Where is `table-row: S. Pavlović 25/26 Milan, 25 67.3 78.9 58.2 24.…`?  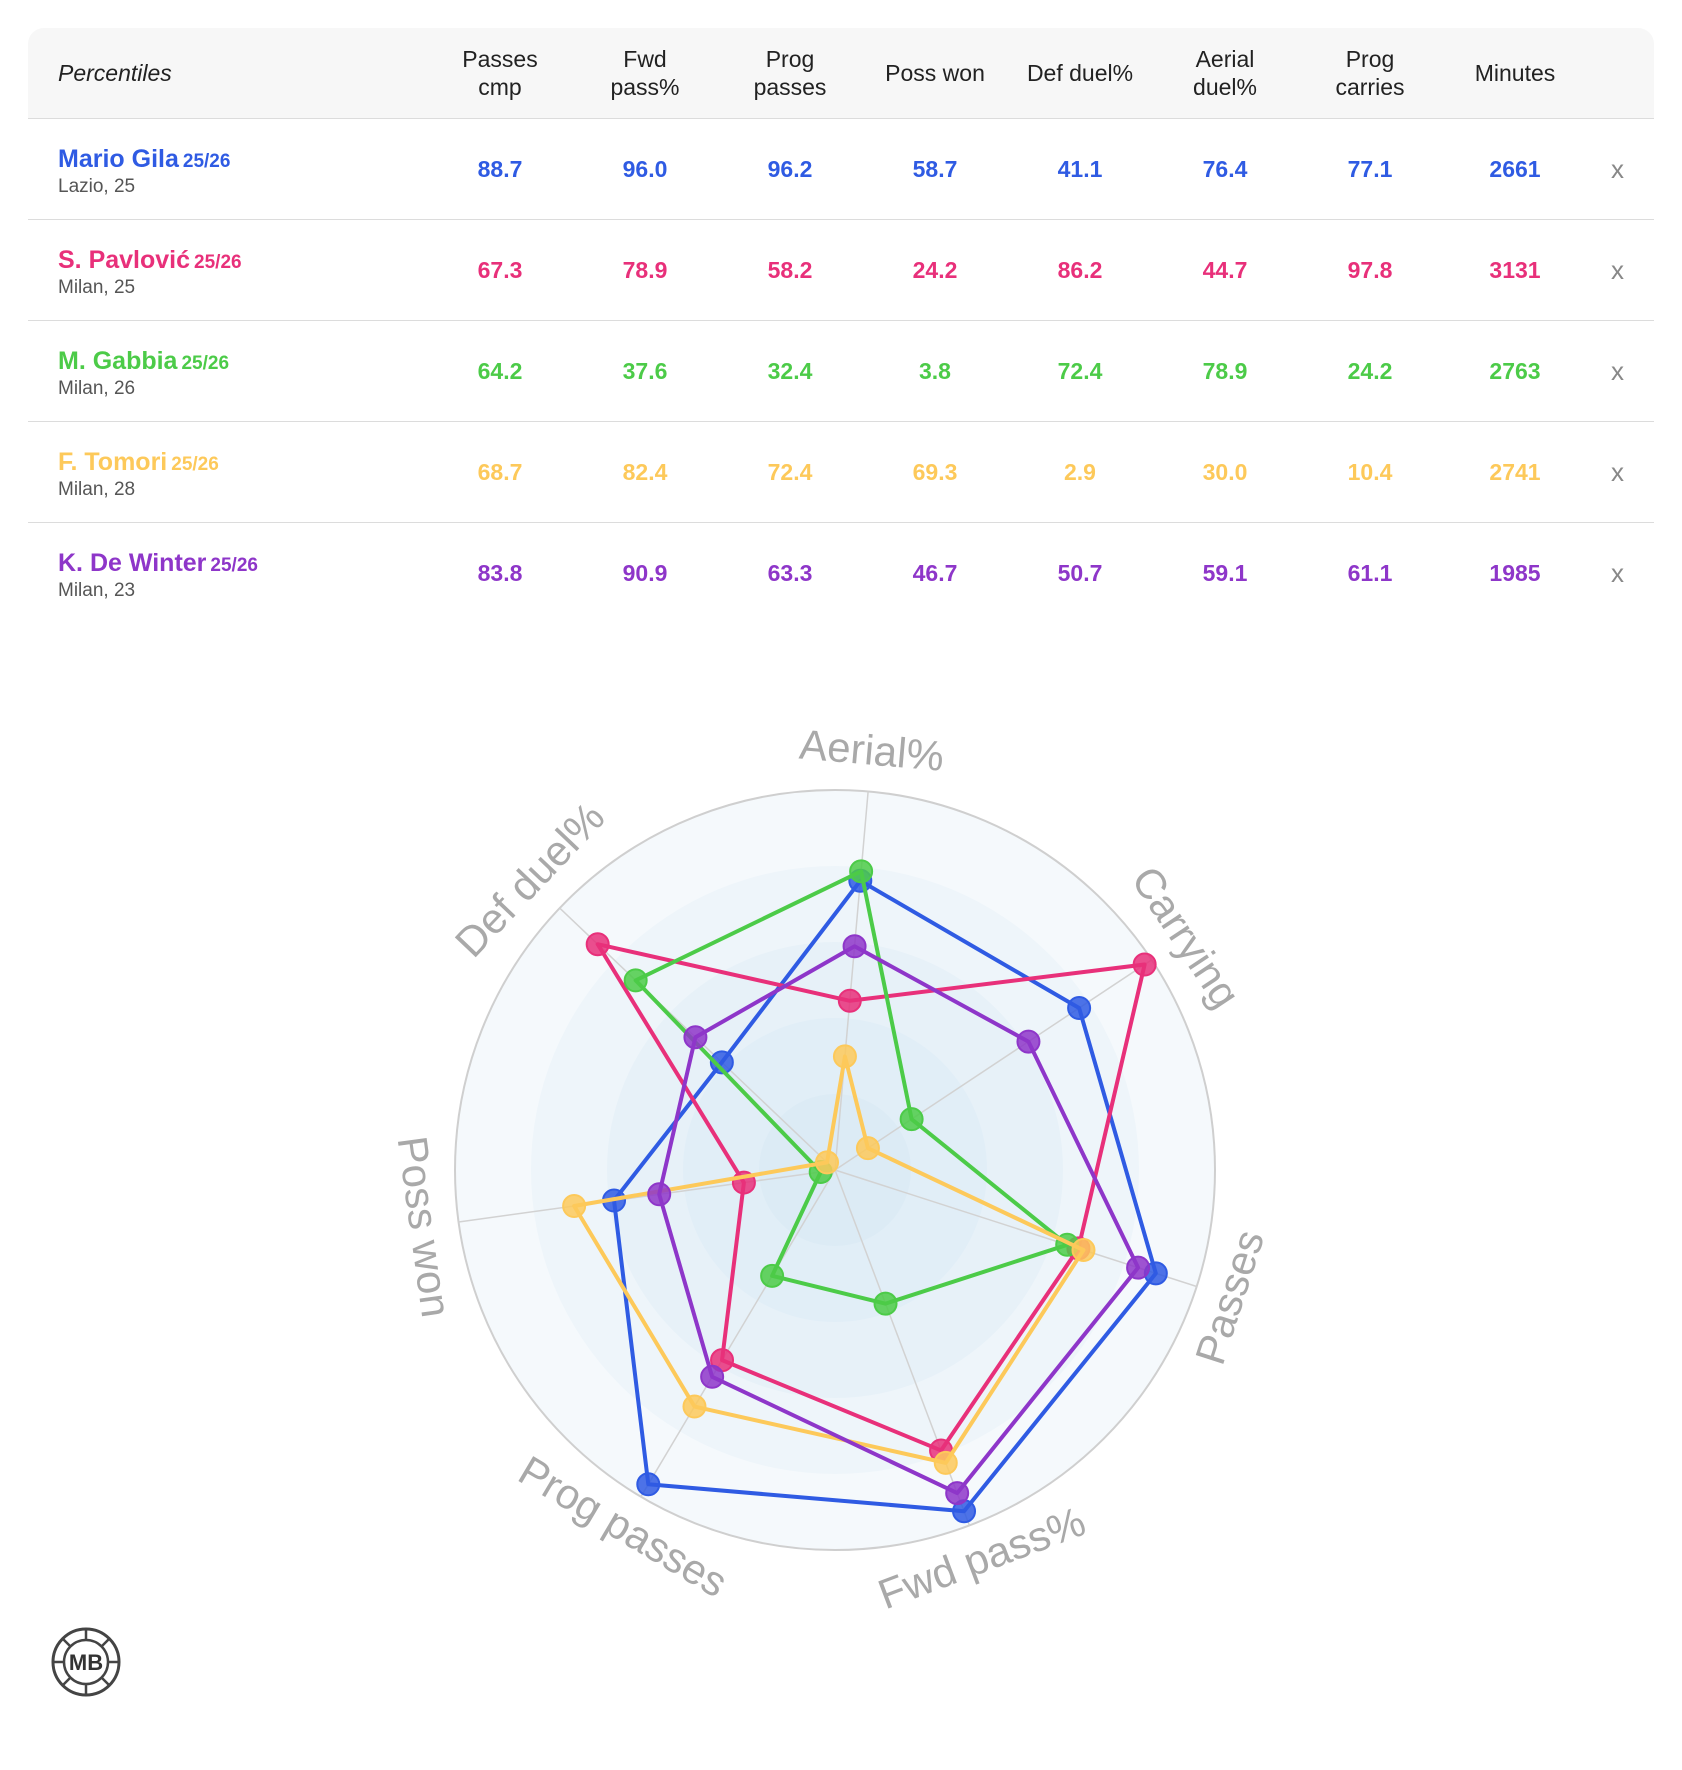
table-row: S. Pavlović 25/26 Milan, 25 67.3 78.9 58.2 24.… is located at coordinates (841, 270).